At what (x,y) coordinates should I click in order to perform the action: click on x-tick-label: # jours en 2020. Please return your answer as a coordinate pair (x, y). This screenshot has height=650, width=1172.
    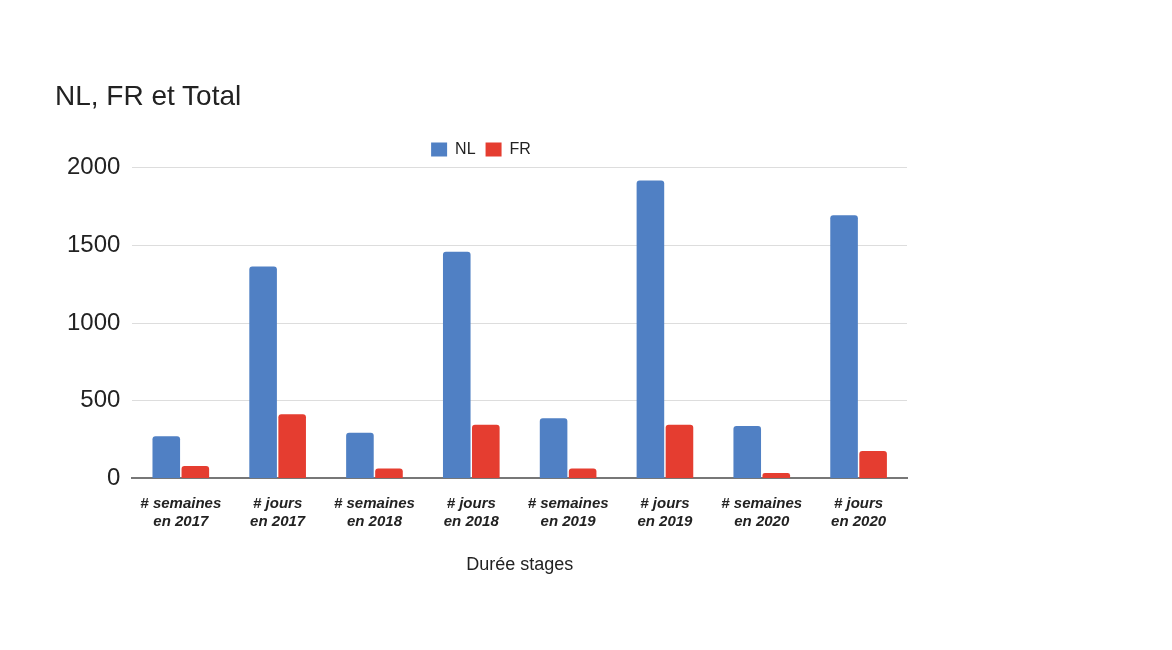
    Looking at the image, I should click on (859, 511).